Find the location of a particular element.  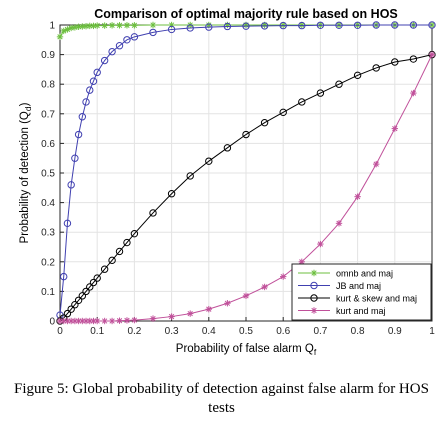

x-tick-label: 0.6 is located at coordinates (283, 331).